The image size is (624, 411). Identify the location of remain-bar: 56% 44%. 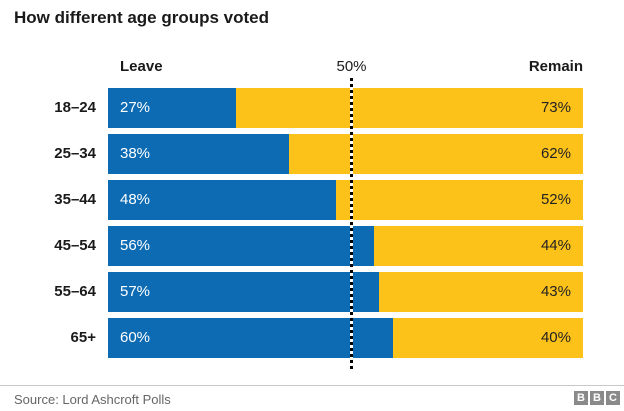
(345, 246).